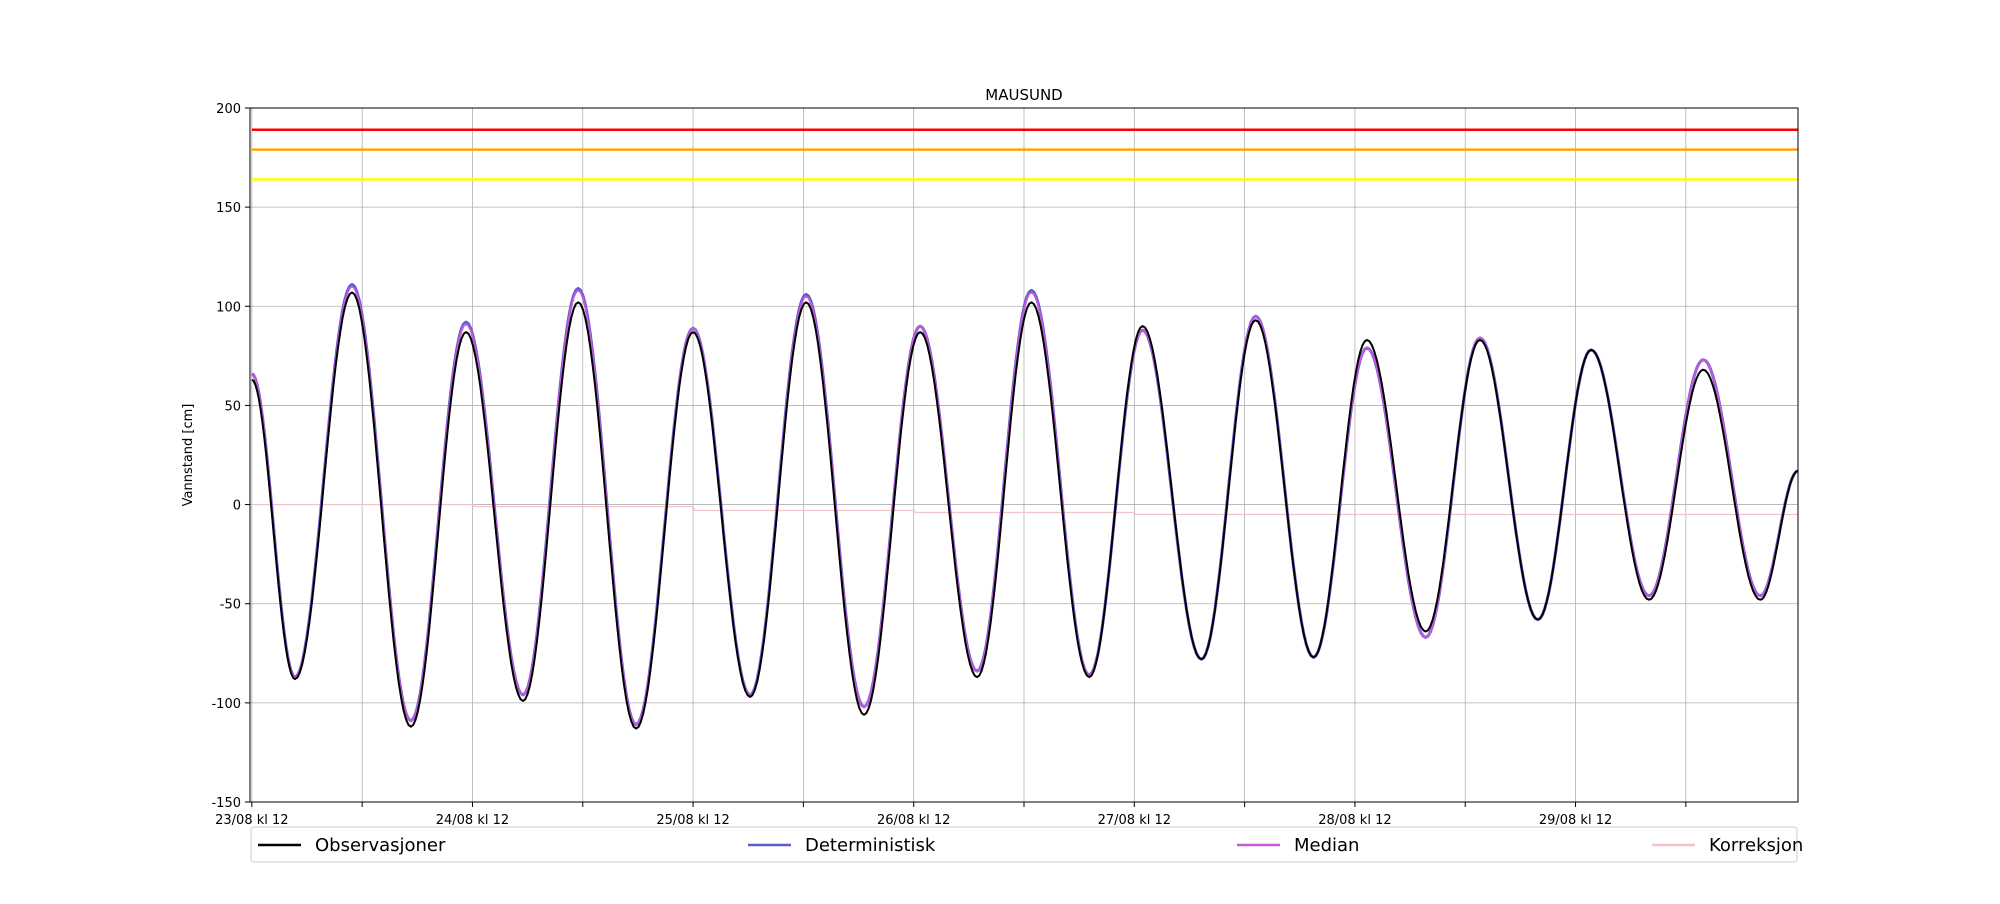 The height and width of the screenshot is (904, 2000). What do you see at coordinates (1326, 845) in the screenshot?
I see `legend-label: Median` at bounding box center [1326, 845].